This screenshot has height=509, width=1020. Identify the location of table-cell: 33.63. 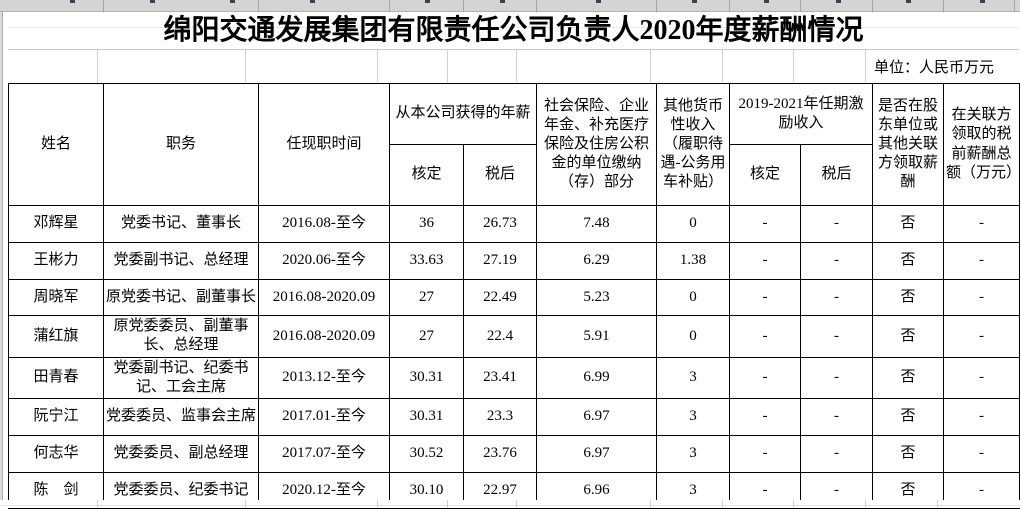
(426, 260).